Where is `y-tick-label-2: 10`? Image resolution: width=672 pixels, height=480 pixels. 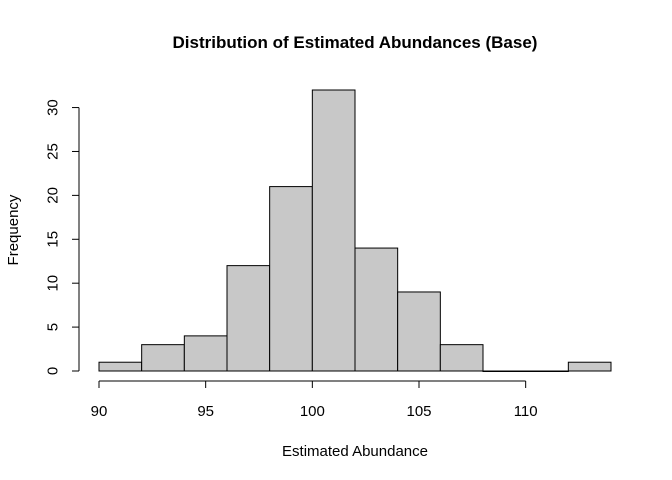
y-tick-label-2: 10 is located at coordinates (53, 283).